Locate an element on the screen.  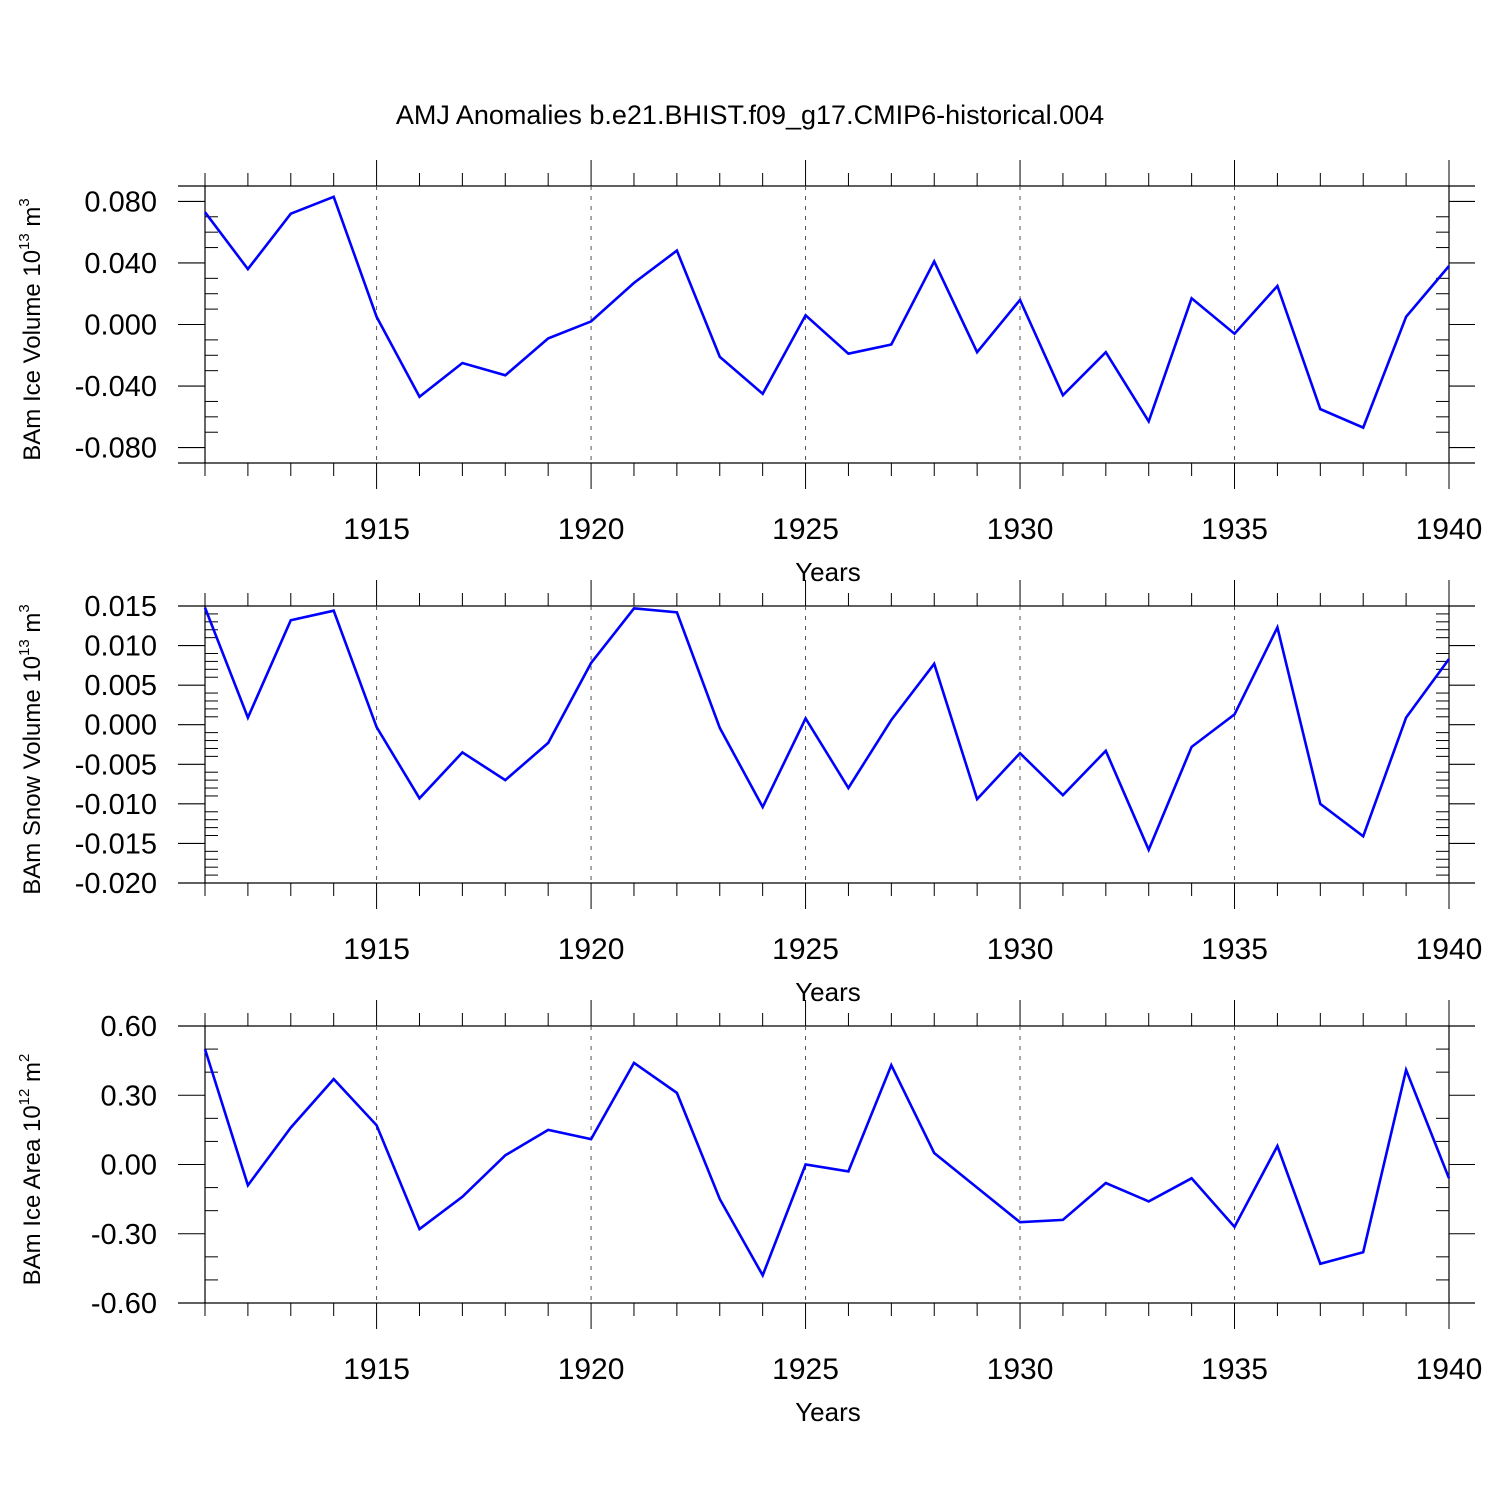
y-axis-label-main: BAm Ice Volume 10 is located at coordinates (32, 355).